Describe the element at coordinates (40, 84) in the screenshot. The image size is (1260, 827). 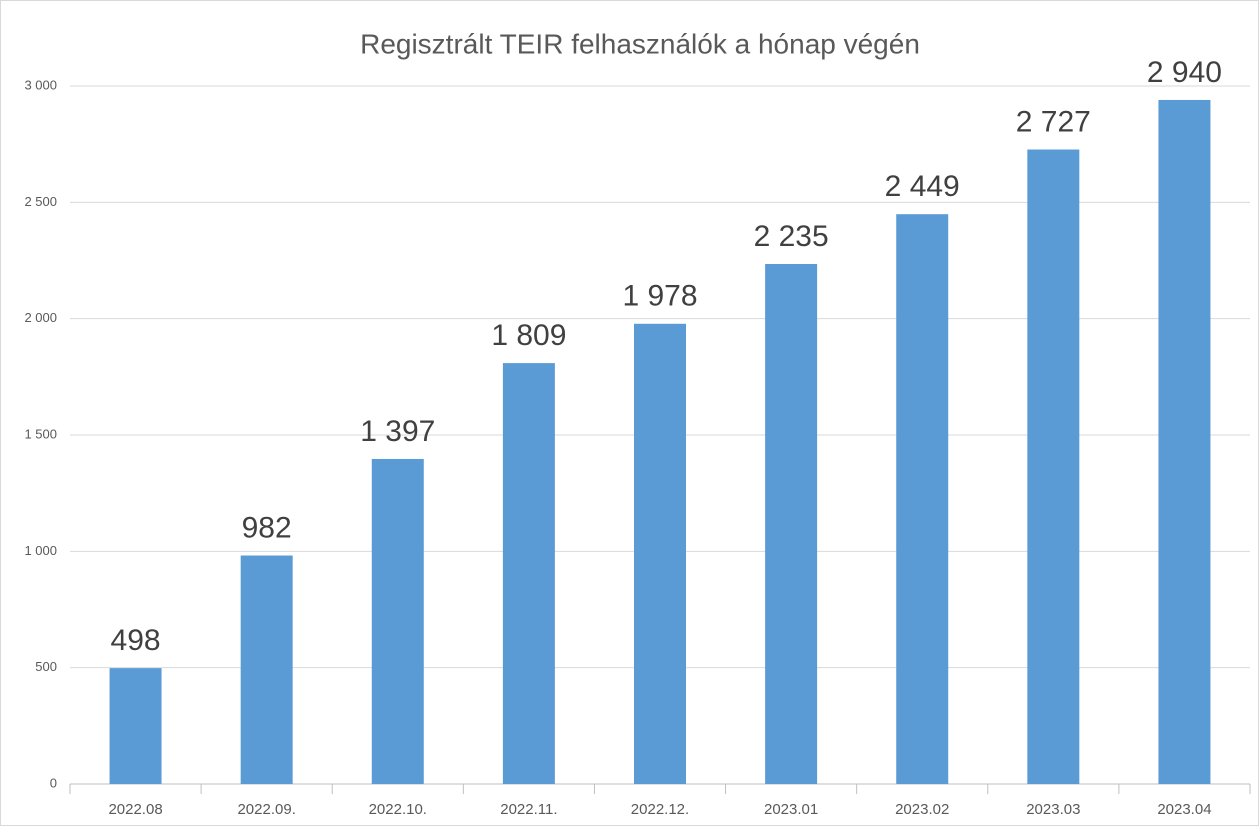
I see `y-tick-label: 3 000` at that location.